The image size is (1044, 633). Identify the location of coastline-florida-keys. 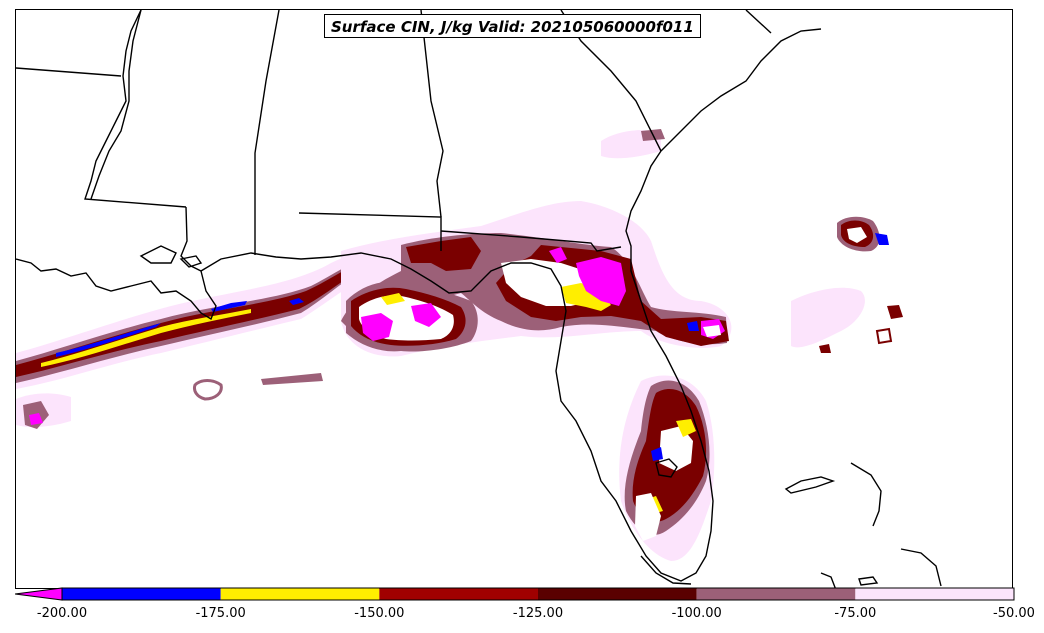
(666, 570).